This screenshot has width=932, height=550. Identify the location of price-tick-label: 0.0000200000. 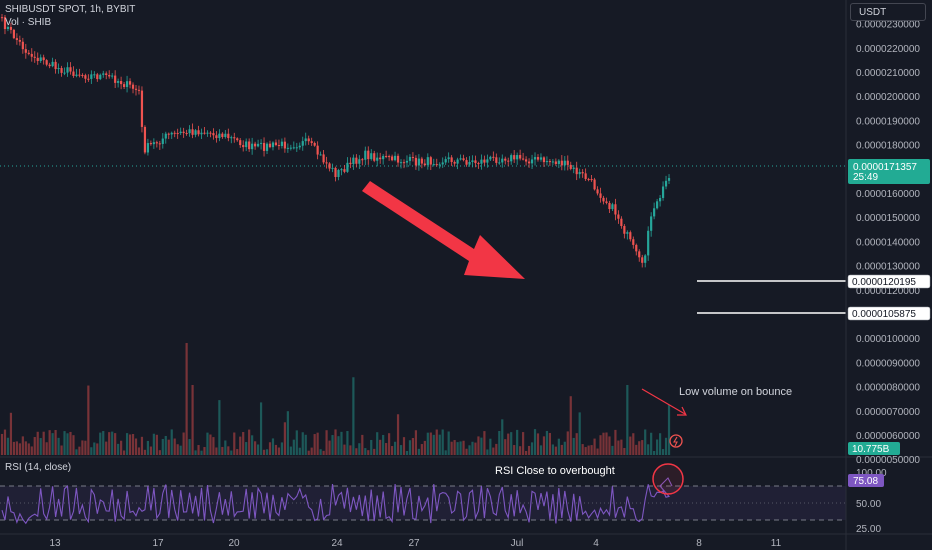
(888, 97).